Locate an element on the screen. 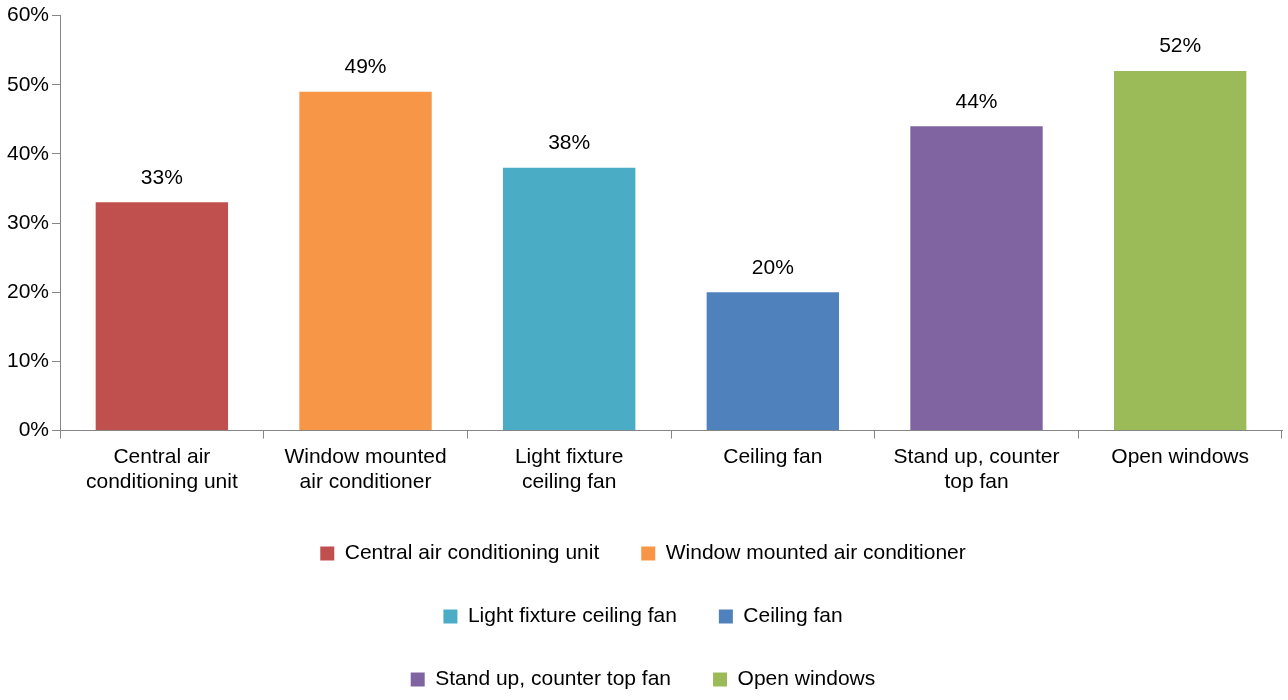  y-tick-label: 0% is located at coordinates (34, 429).